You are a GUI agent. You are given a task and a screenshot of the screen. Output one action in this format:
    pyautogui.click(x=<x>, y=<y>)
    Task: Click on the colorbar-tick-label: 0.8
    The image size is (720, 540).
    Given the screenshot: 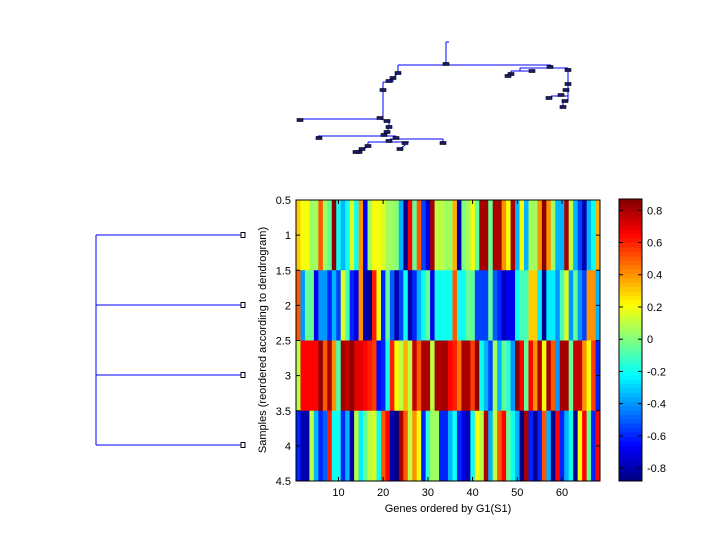 What is the action you would take?
    pyautogui.click(x=654, y=211)
    